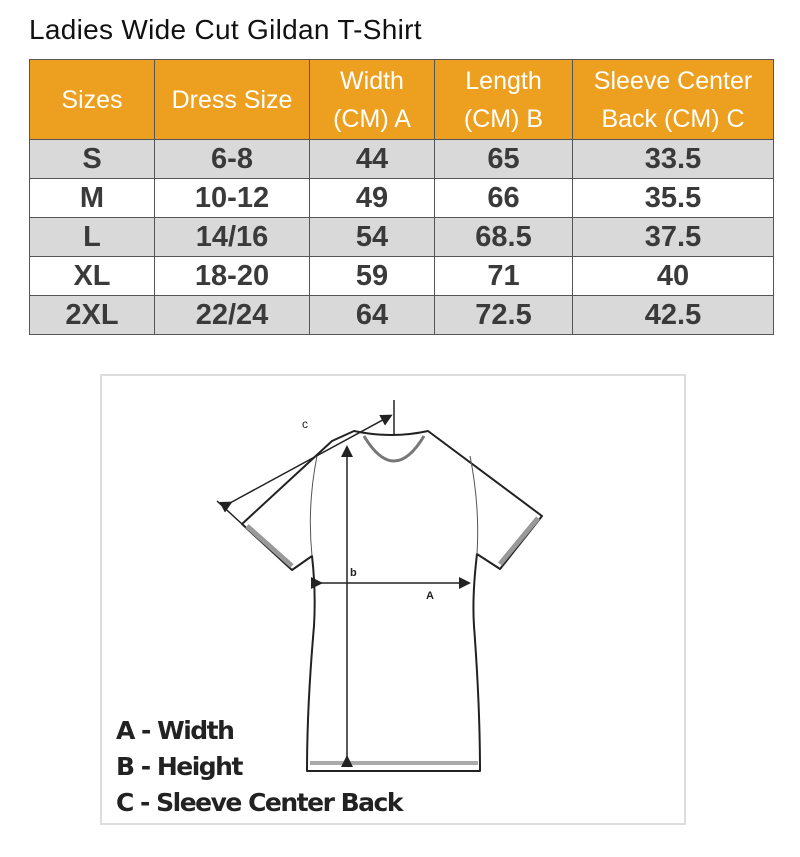 Image resolution: width=800 pixels, height=857 pixels. I want to click on legend-width: A - Width, so click(175, 730).